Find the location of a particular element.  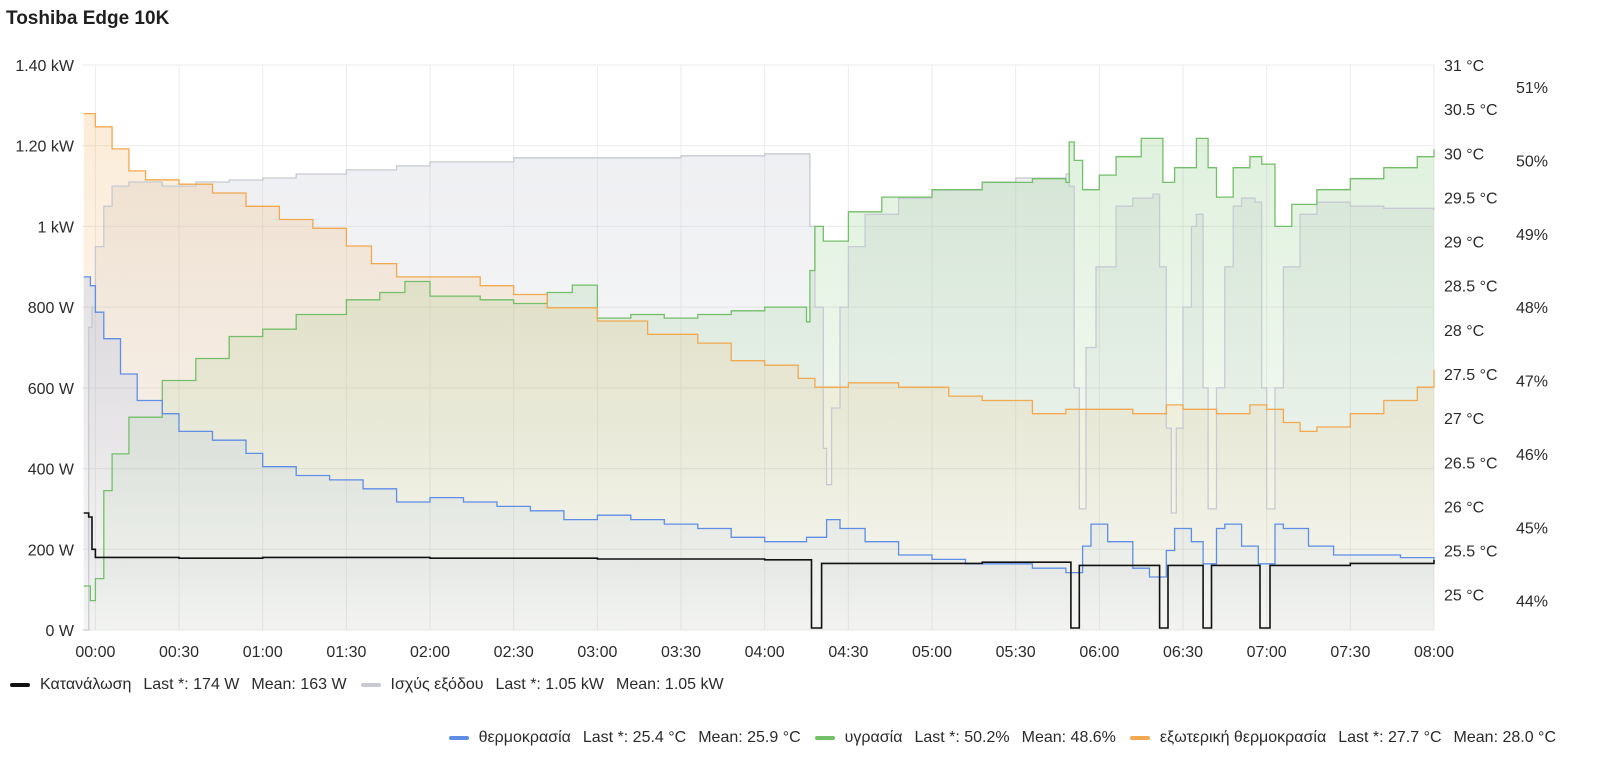

y-tick-left: 400 W is located at coordinates (51, 470).